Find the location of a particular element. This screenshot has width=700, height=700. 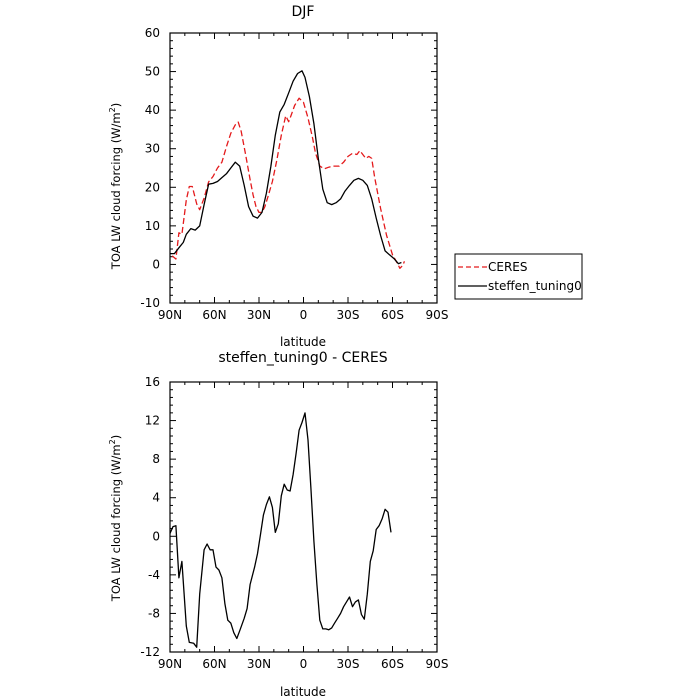

chart-title: DJF is located at coordinates (303, 12).